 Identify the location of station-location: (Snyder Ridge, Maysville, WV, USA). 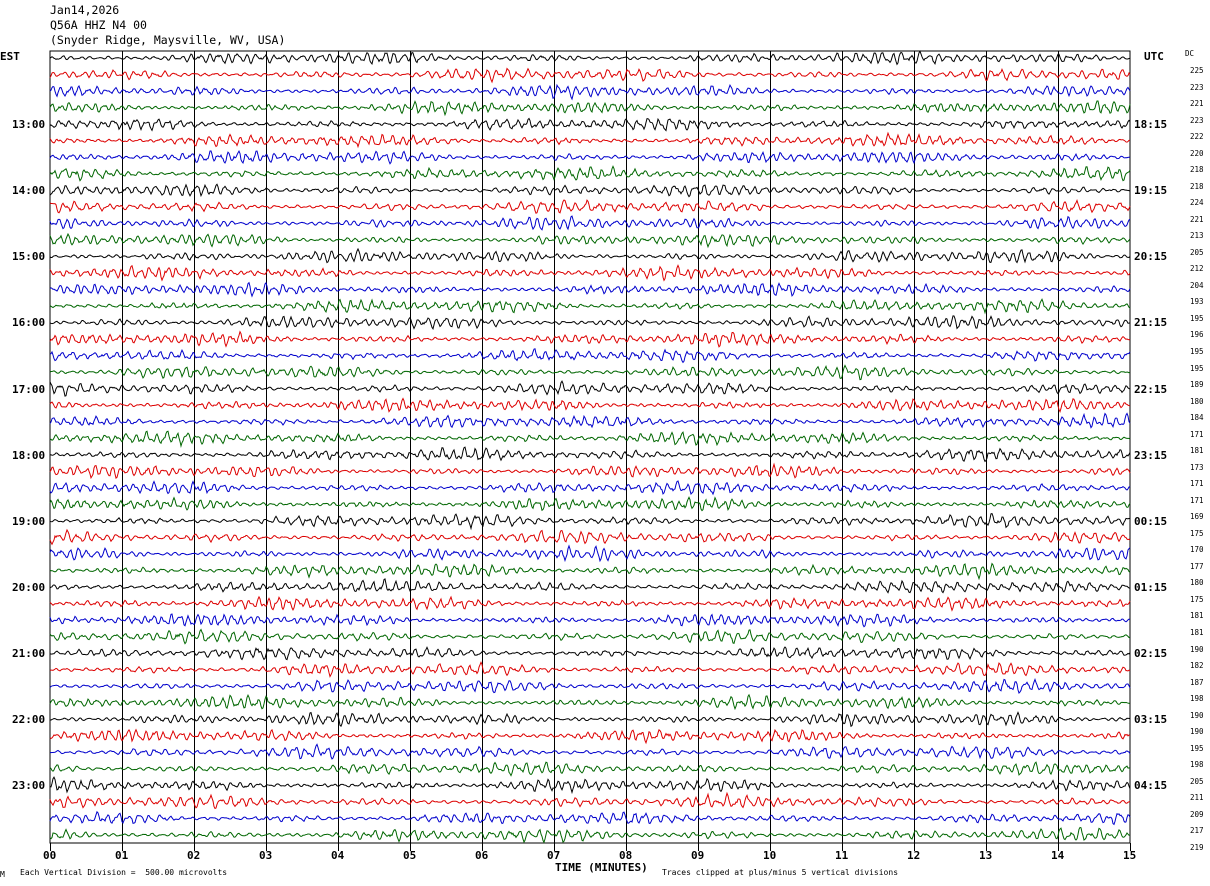
(168, 40).